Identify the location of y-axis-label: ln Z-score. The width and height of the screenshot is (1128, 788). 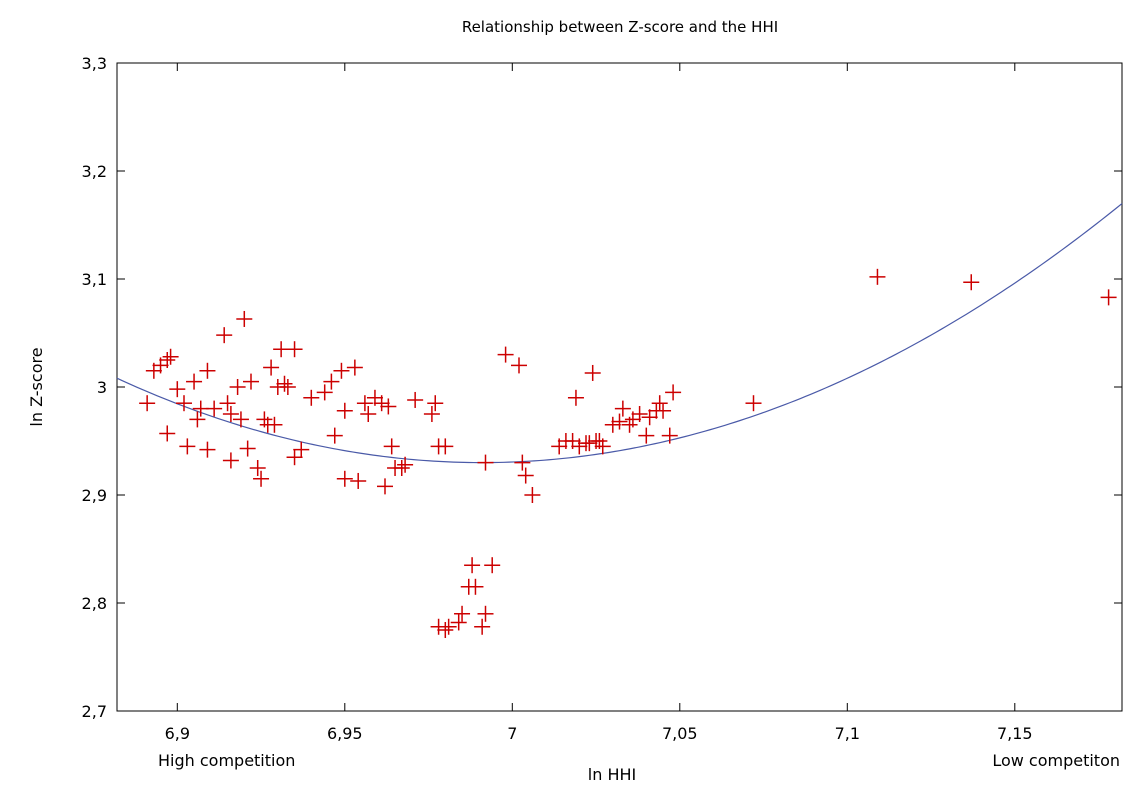
(36, 386).